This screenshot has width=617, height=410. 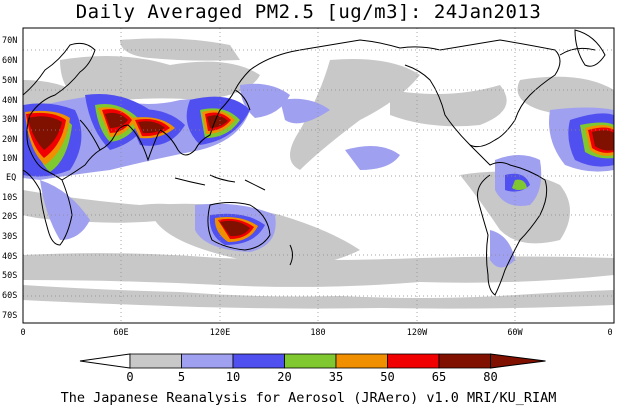 I want to click on lon-label: 120E, so click(x=220, y=333).